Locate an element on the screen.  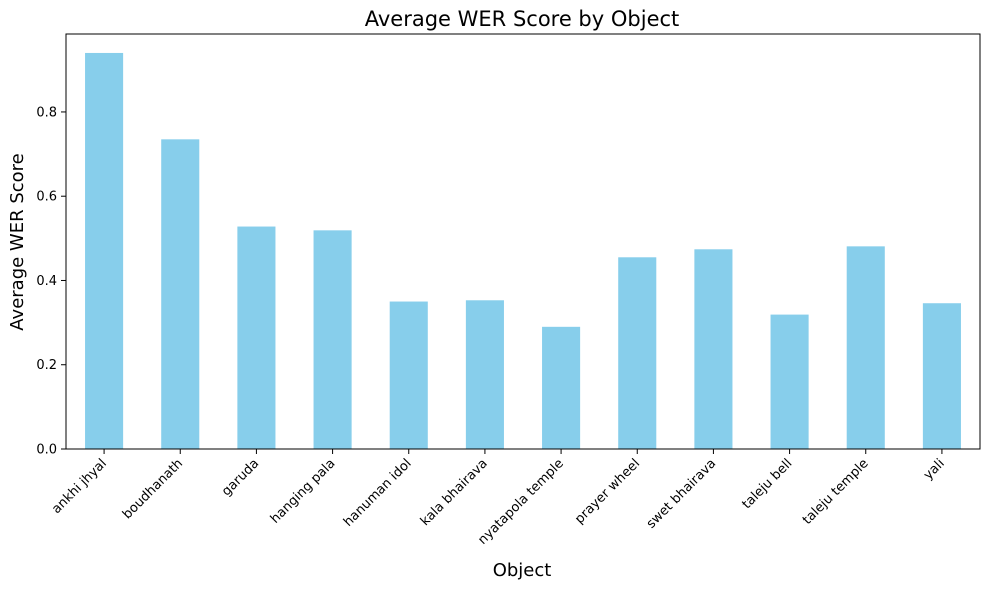
x-axis-label: Object is located at coordinates (522, 570).